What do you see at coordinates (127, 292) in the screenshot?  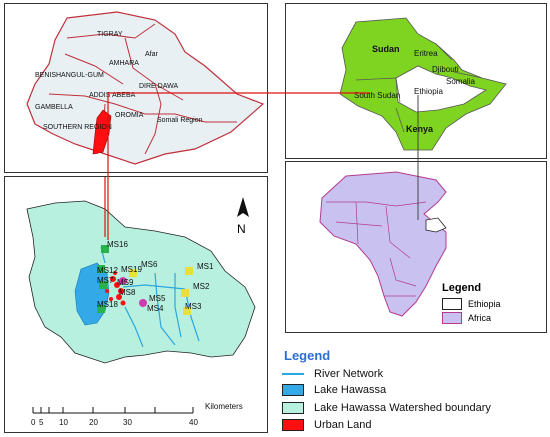 I see `station-label-ms8: MS8` at bounding box center [127, 292].